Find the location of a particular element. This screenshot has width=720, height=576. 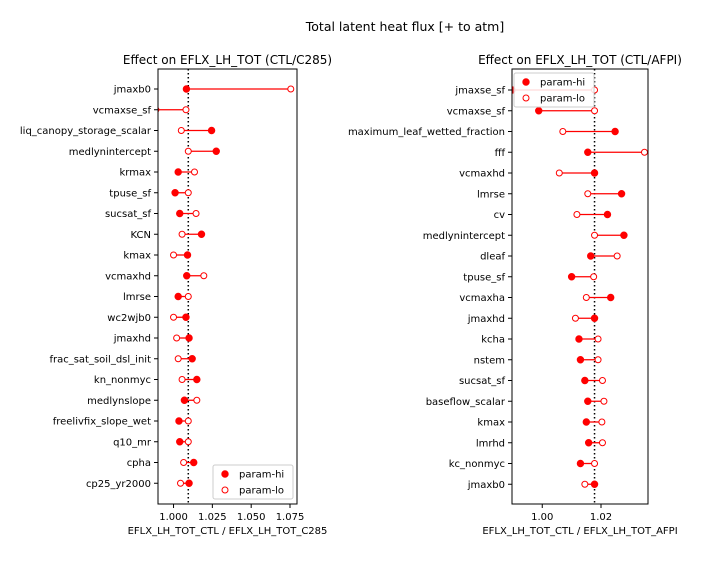

point-lo-cv is located at coordinates (577, 214).